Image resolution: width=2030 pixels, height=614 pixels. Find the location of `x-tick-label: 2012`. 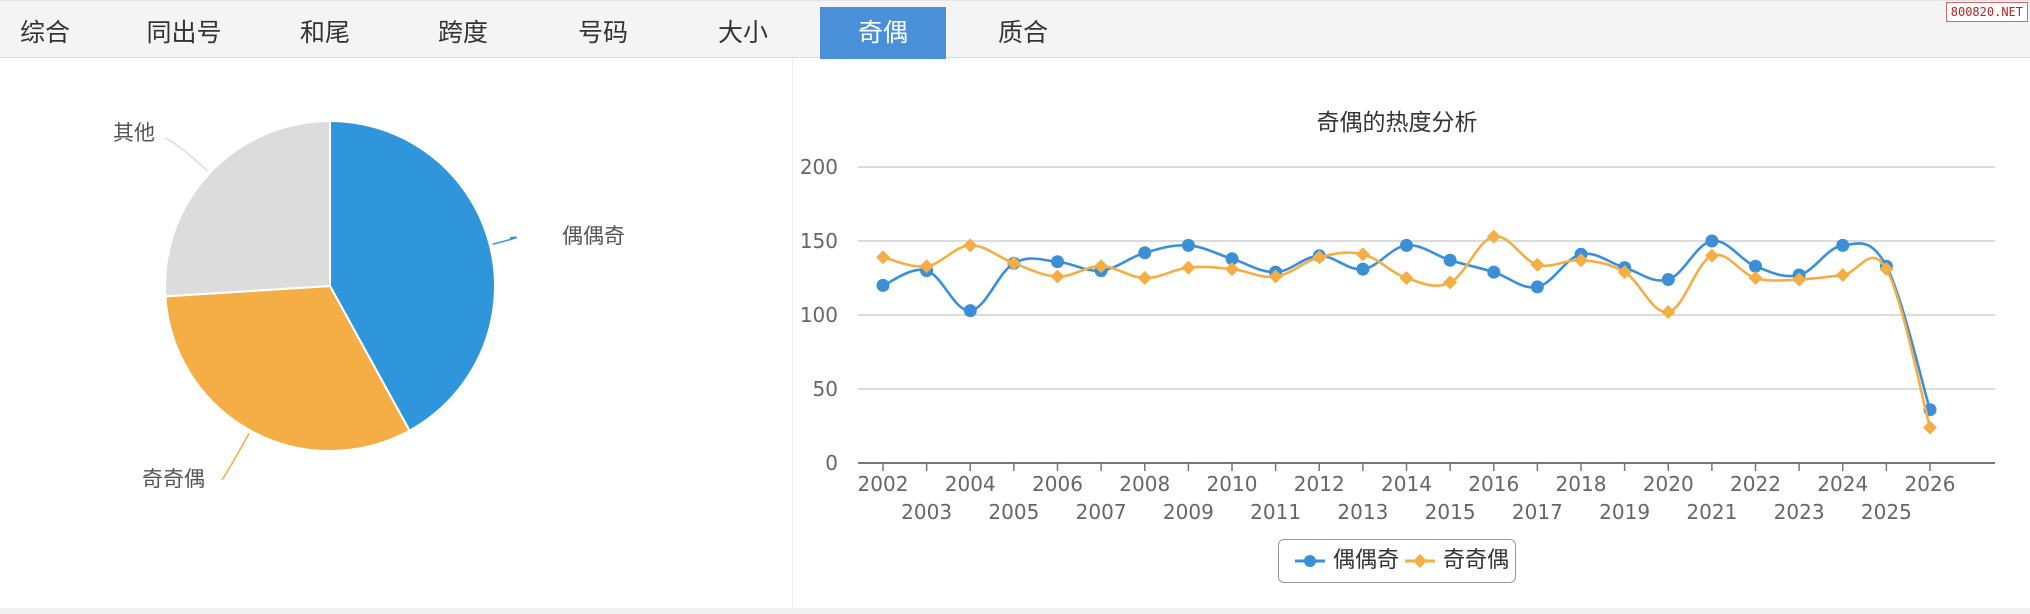

x-tick-label: 2012 is located at coordinates (1319, 484).